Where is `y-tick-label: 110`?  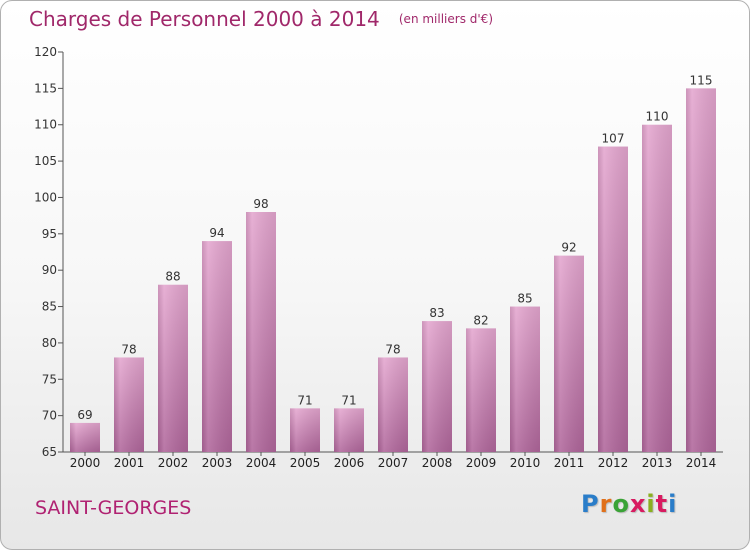 y-tick-label: 110 is located at coordinates (45, 125).